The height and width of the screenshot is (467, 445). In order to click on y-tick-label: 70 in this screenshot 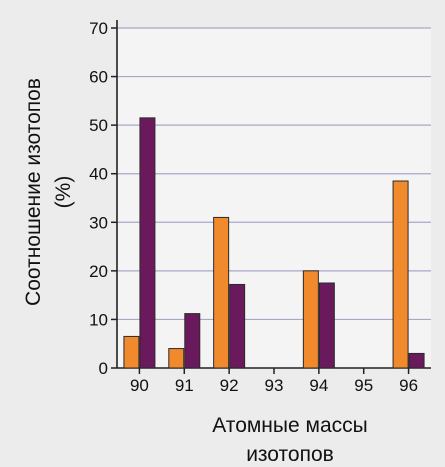, I will do `click(98, 28)`.